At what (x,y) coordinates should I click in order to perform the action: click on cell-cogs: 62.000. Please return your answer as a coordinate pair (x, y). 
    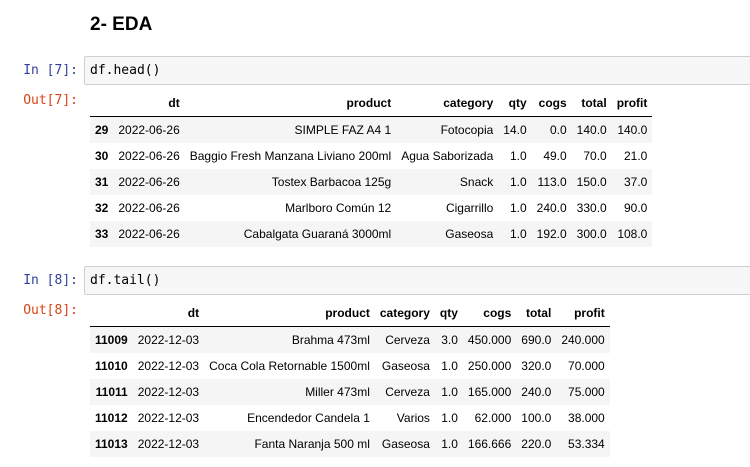
    Looking at the image, I should click on (493, 418).